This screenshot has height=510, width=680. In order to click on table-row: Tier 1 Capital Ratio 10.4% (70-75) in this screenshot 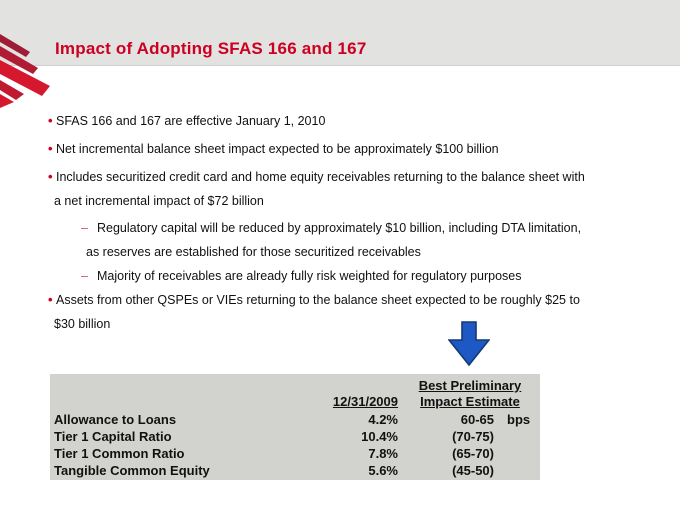, I will do `click(295, 436)`.